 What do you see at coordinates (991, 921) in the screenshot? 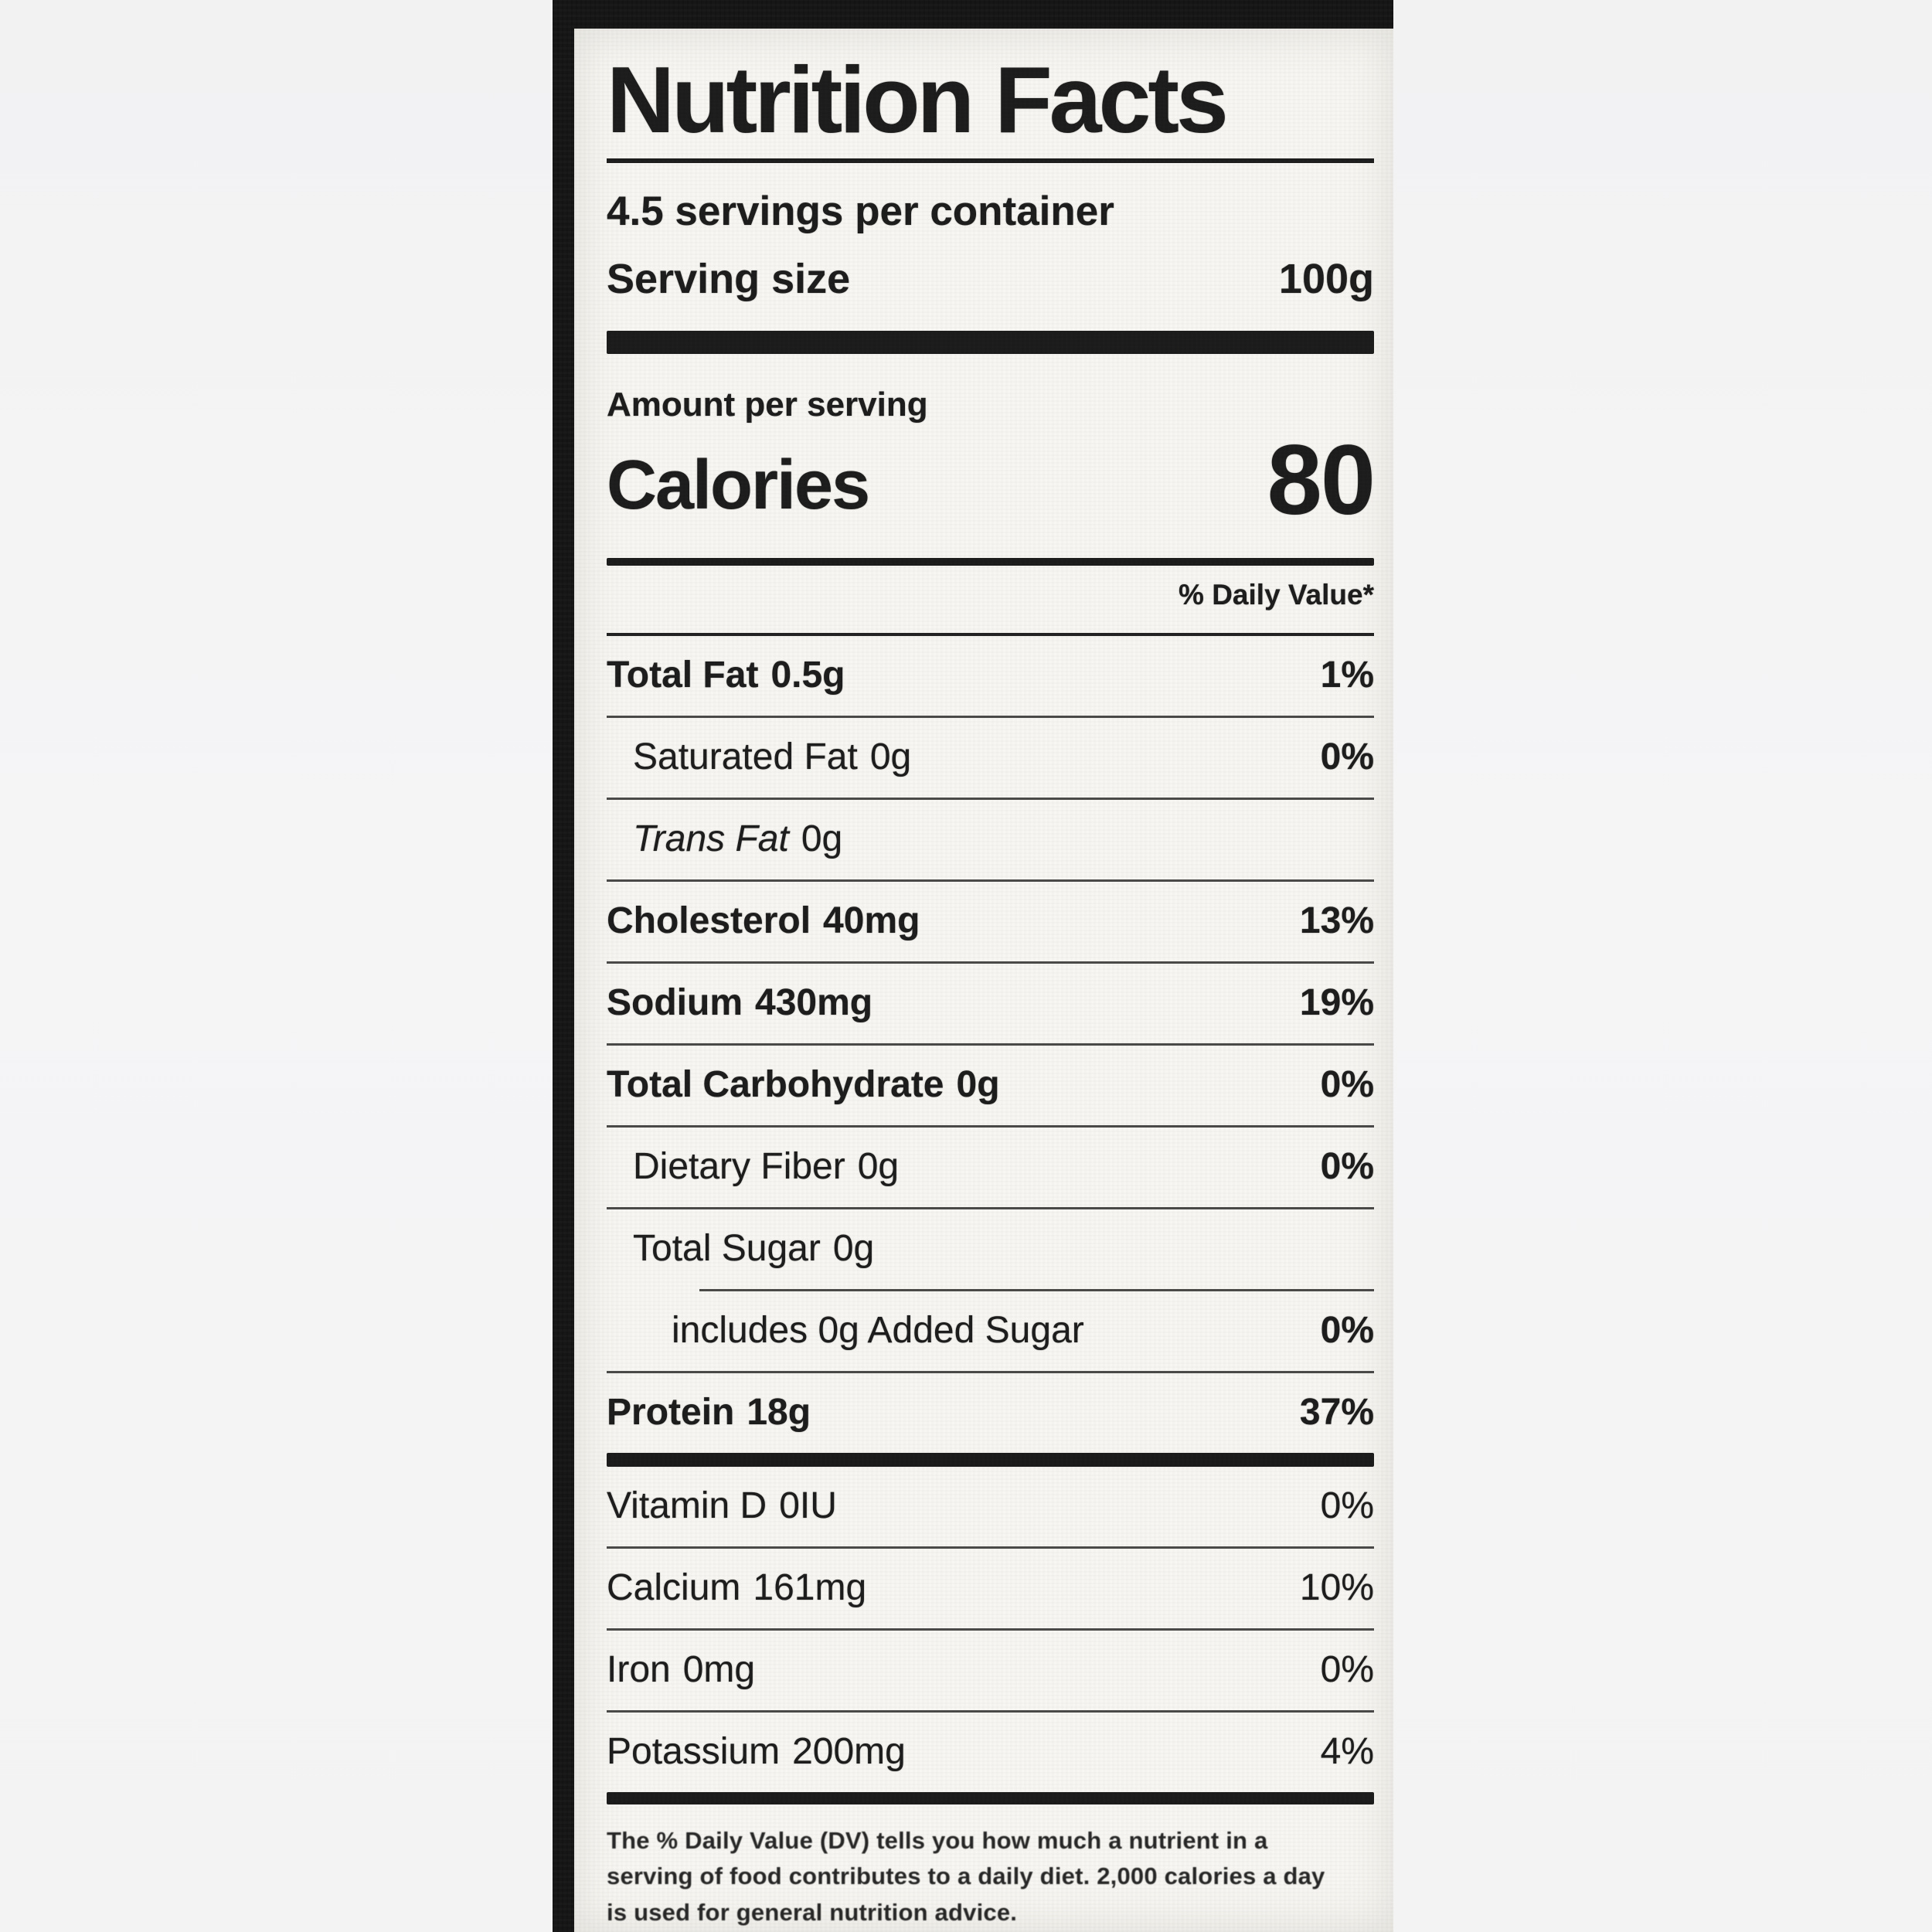
I see `nutrient-row-cholesterol: Cholesterol 40mg 13%` at bounding box center [991, 921].